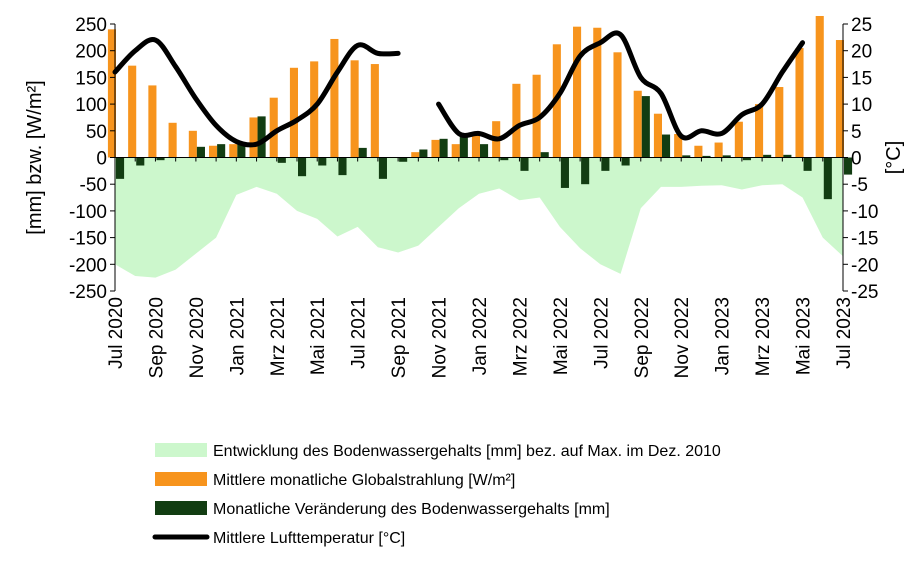 The image size is (918, 566). What do you see at coordinates (861, 25) in the screenshot?
I see `y2-tick-label: 25` at bounding box center [861, 25].